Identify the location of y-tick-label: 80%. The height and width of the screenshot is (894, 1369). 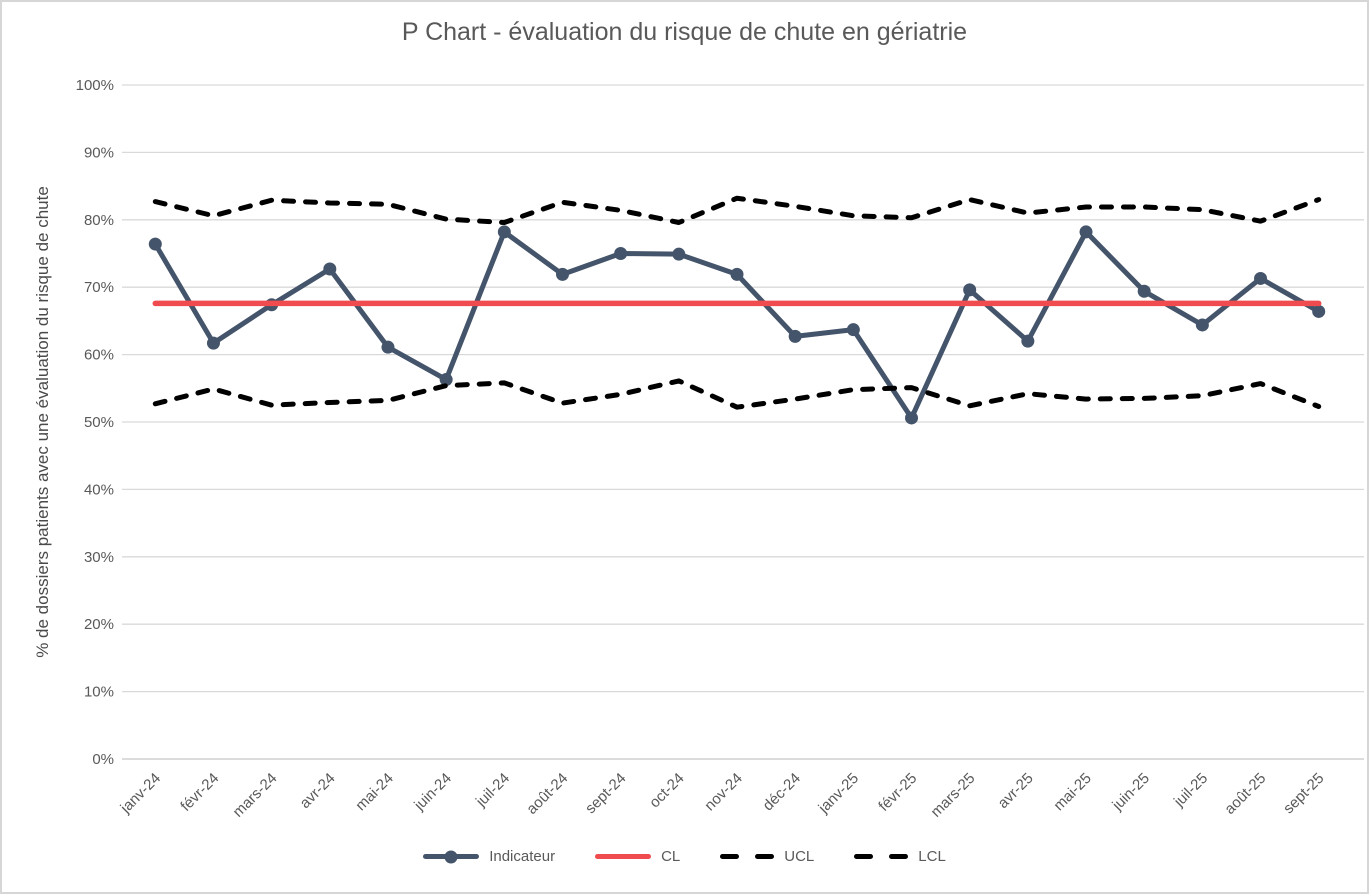
(99, 220).